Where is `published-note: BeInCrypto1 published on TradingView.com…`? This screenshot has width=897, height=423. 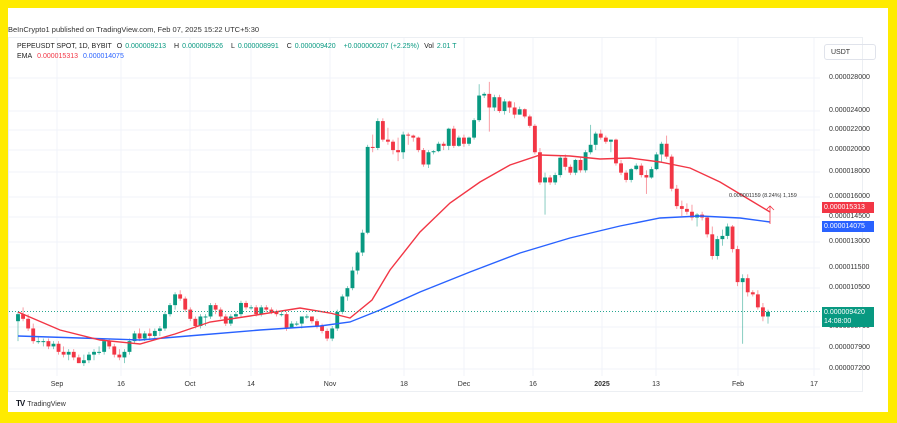 published-note: BeInCrypto1 published on TradingView.com… is located at coordinates (134, 29).